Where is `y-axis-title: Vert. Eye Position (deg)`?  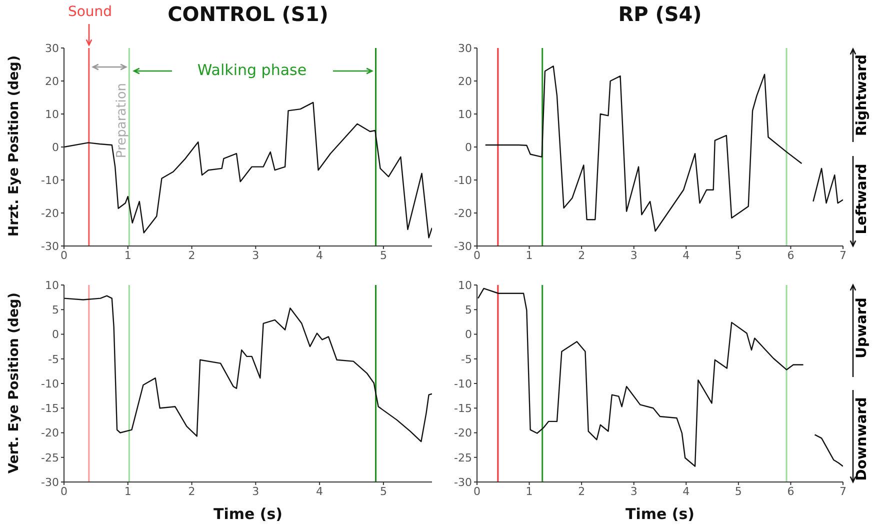
y-axis-title: Vert. Eye Position (deg) is located at coordinates (14, 383).